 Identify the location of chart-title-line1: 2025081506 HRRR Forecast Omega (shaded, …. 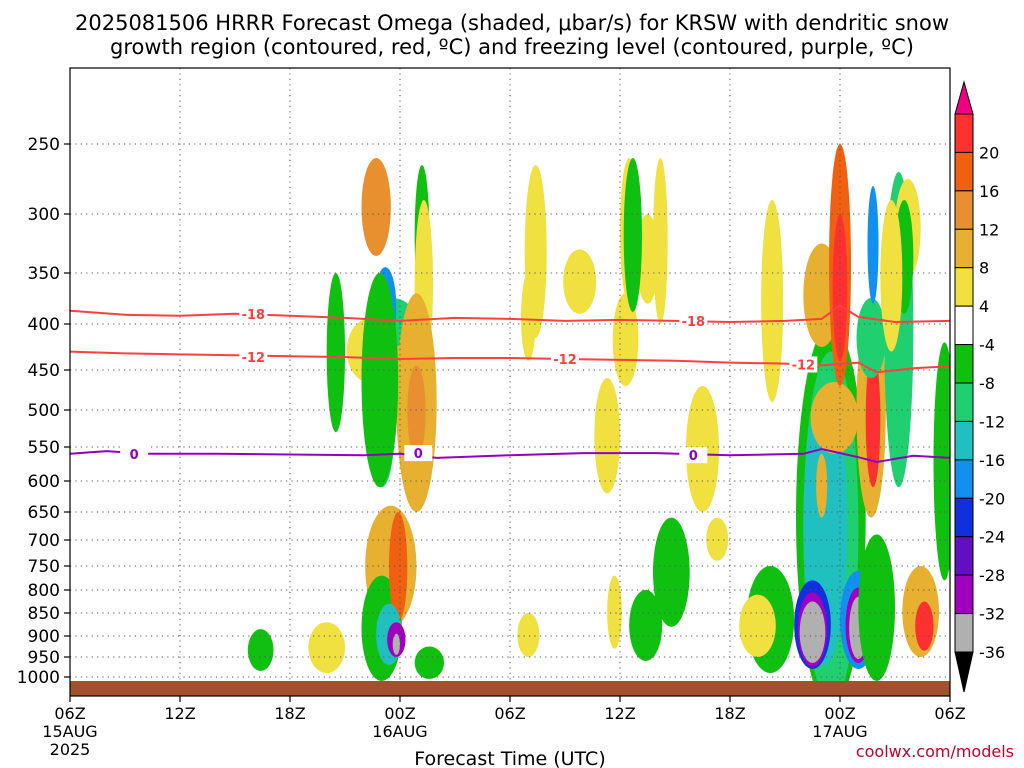
(512, 23).